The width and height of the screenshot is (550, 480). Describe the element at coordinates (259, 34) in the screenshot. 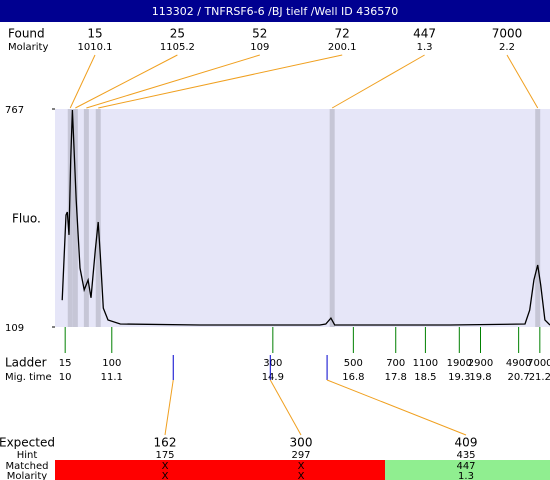

I see `found-size: 52` at that location.